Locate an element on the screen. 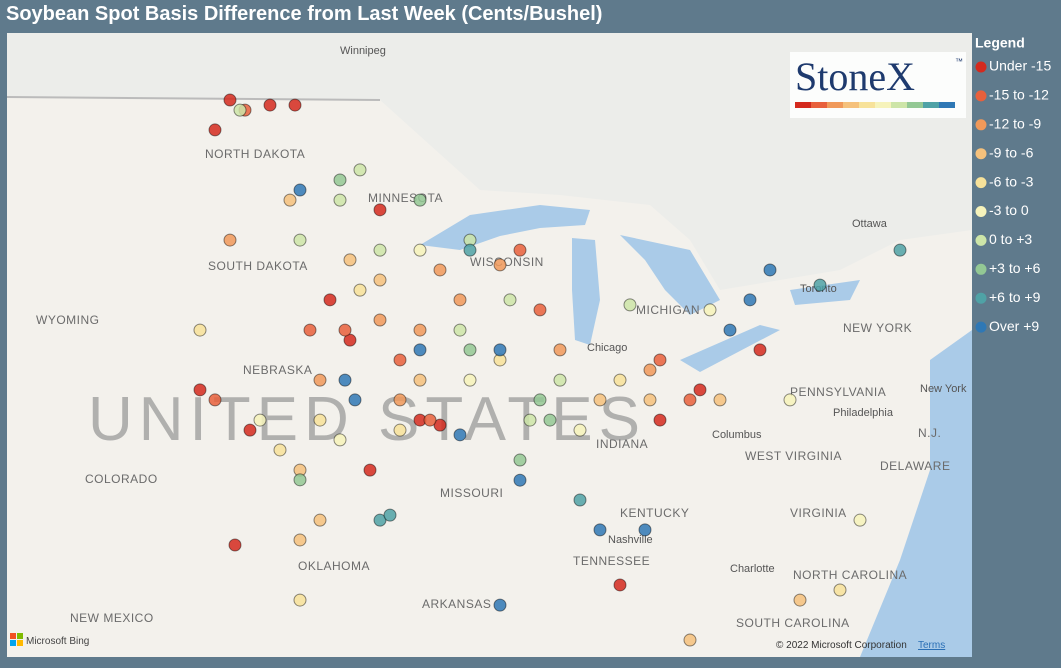 The height and width of the screenshot is (668, 1061). state-label: NORTH DAKOTA is located at coordinates (255, 154).